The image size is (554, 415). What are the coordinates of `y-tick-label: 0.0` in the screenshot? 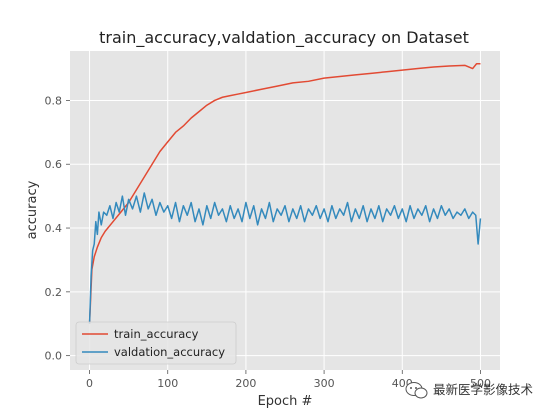 It's located at (54, 356).